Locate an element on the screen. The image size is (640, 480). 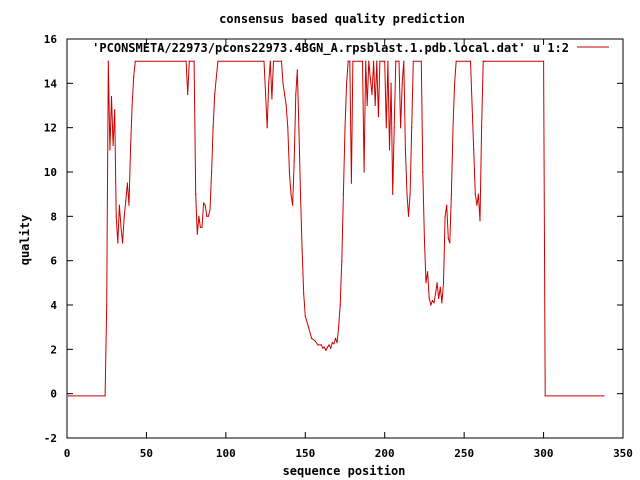
y-tick-label: 2 is located at coordinates (53, 349).